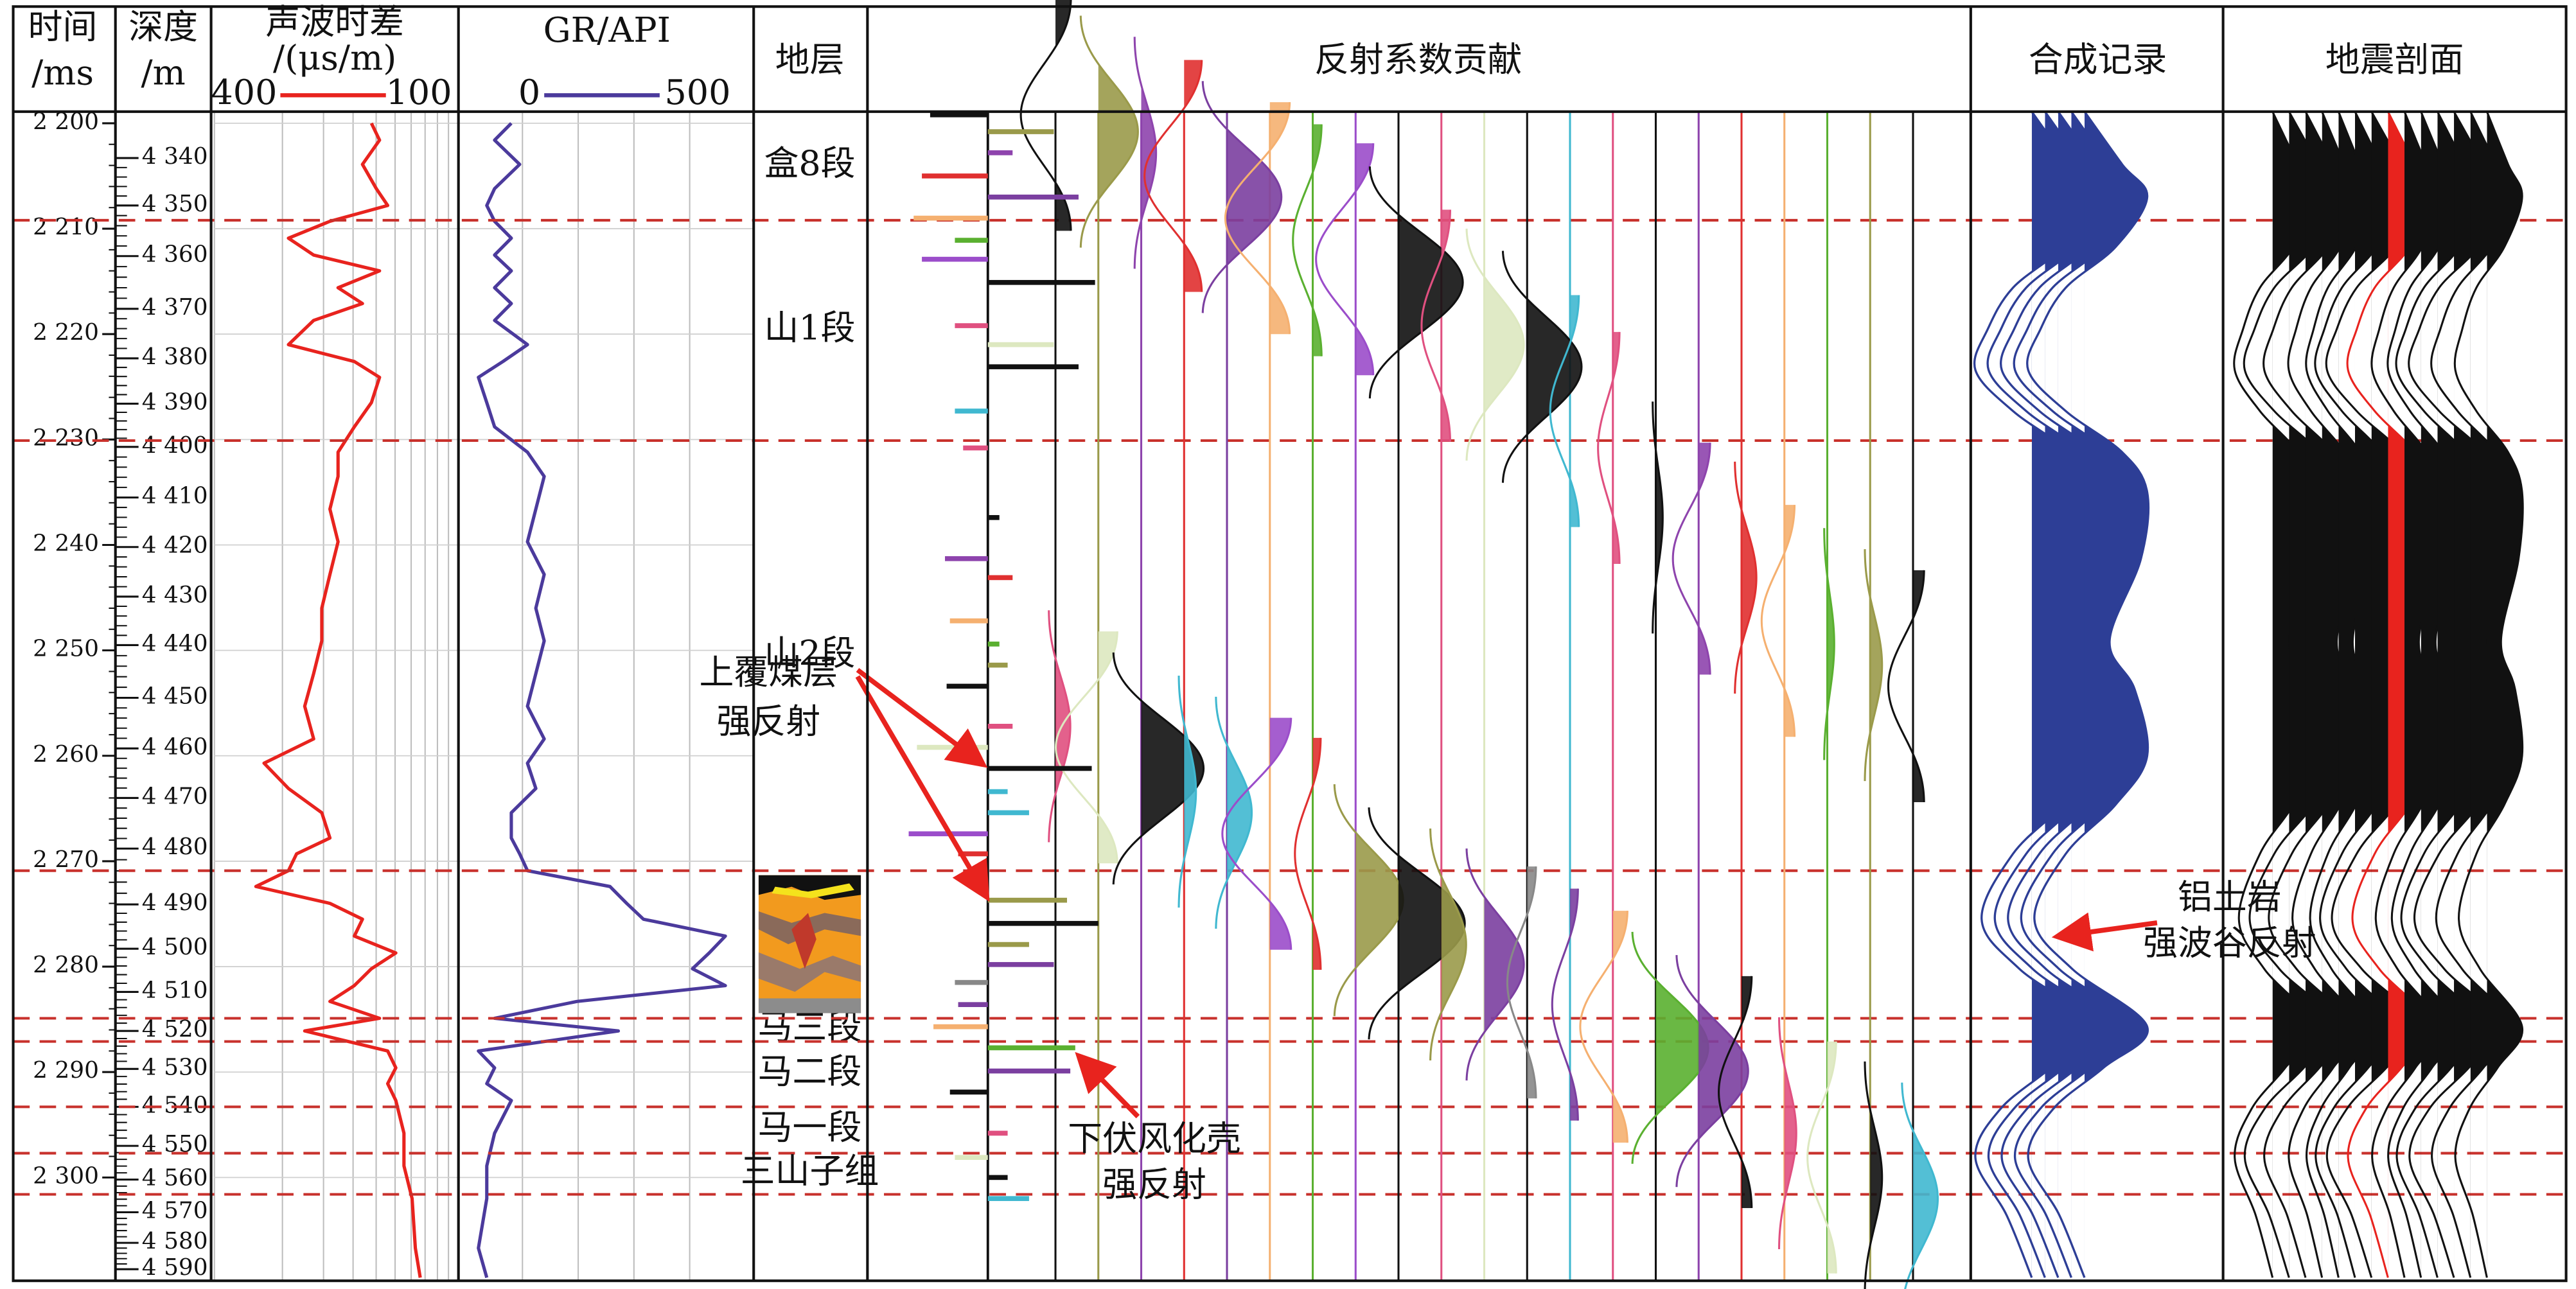 This screenshot has width=2576, height=1289. What do you see at coordinates (419, 92) in the screenshot?
I see `ac-scale-max: 100` at bounding box center [419, 92].